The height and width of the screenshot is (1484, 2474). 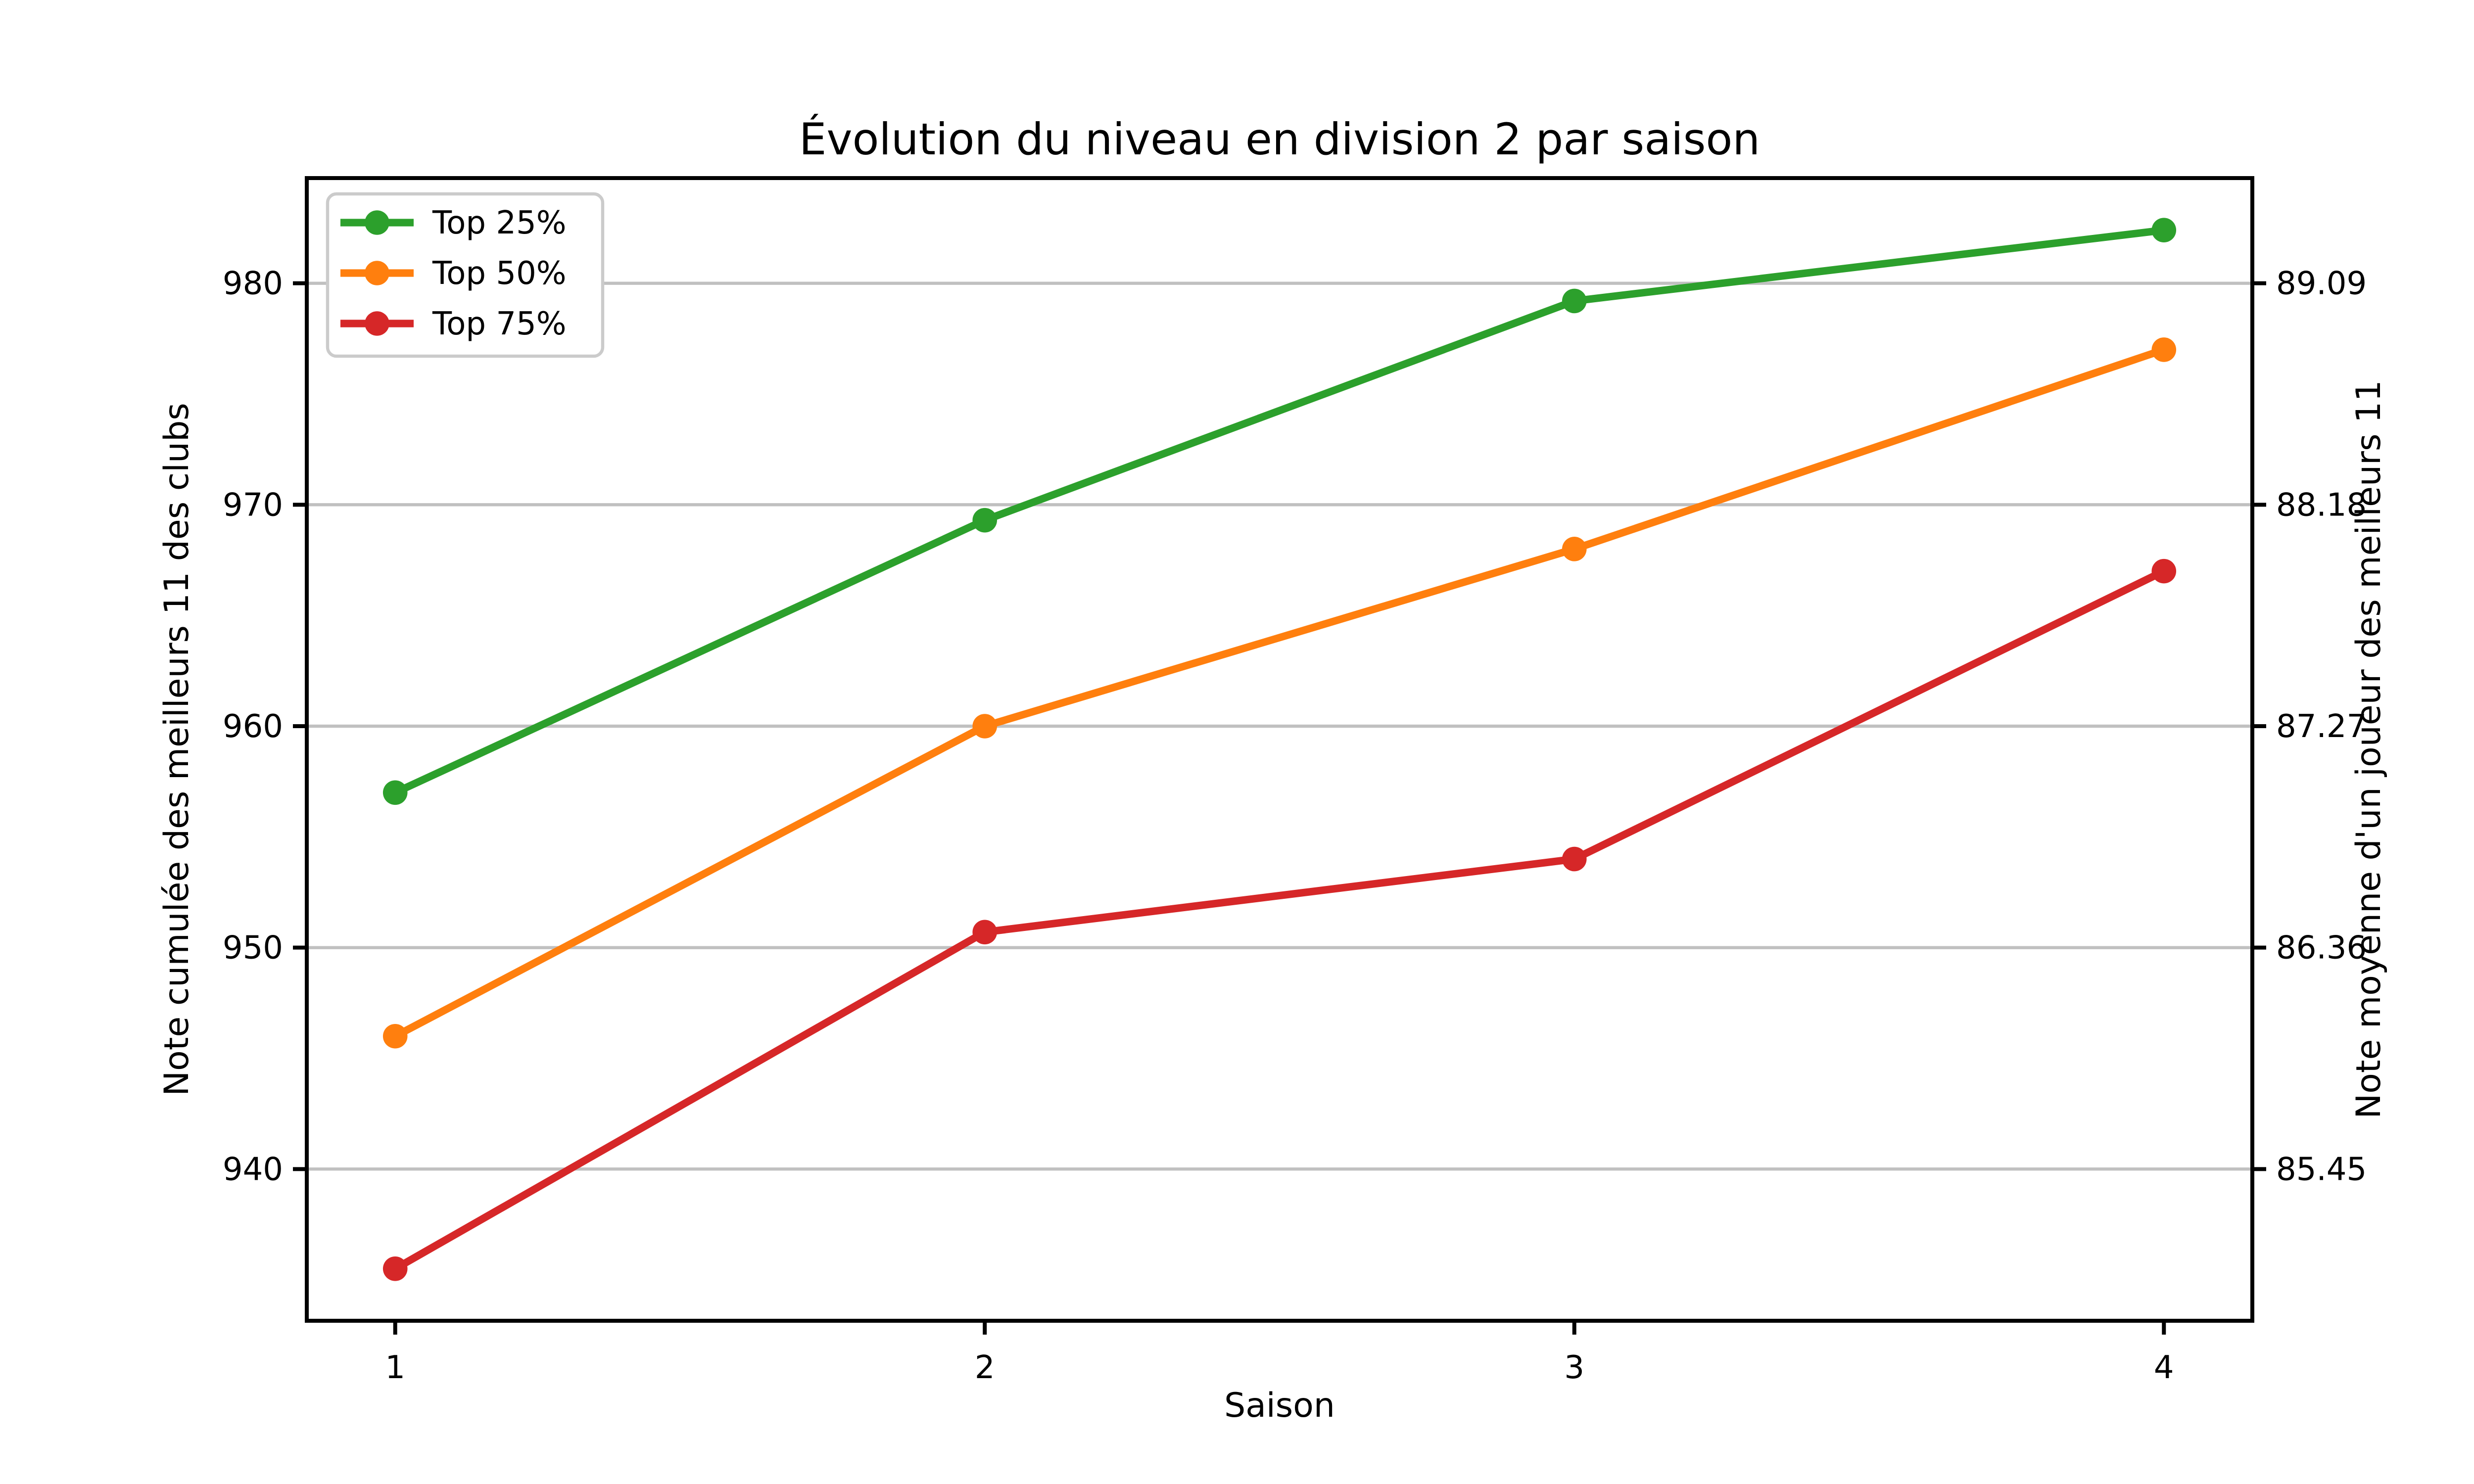 What do you see at coordinates (2322, 726) in the screenshot?
I see `y-tick-label-right: 87.27` at bounding box center [2322, 726].